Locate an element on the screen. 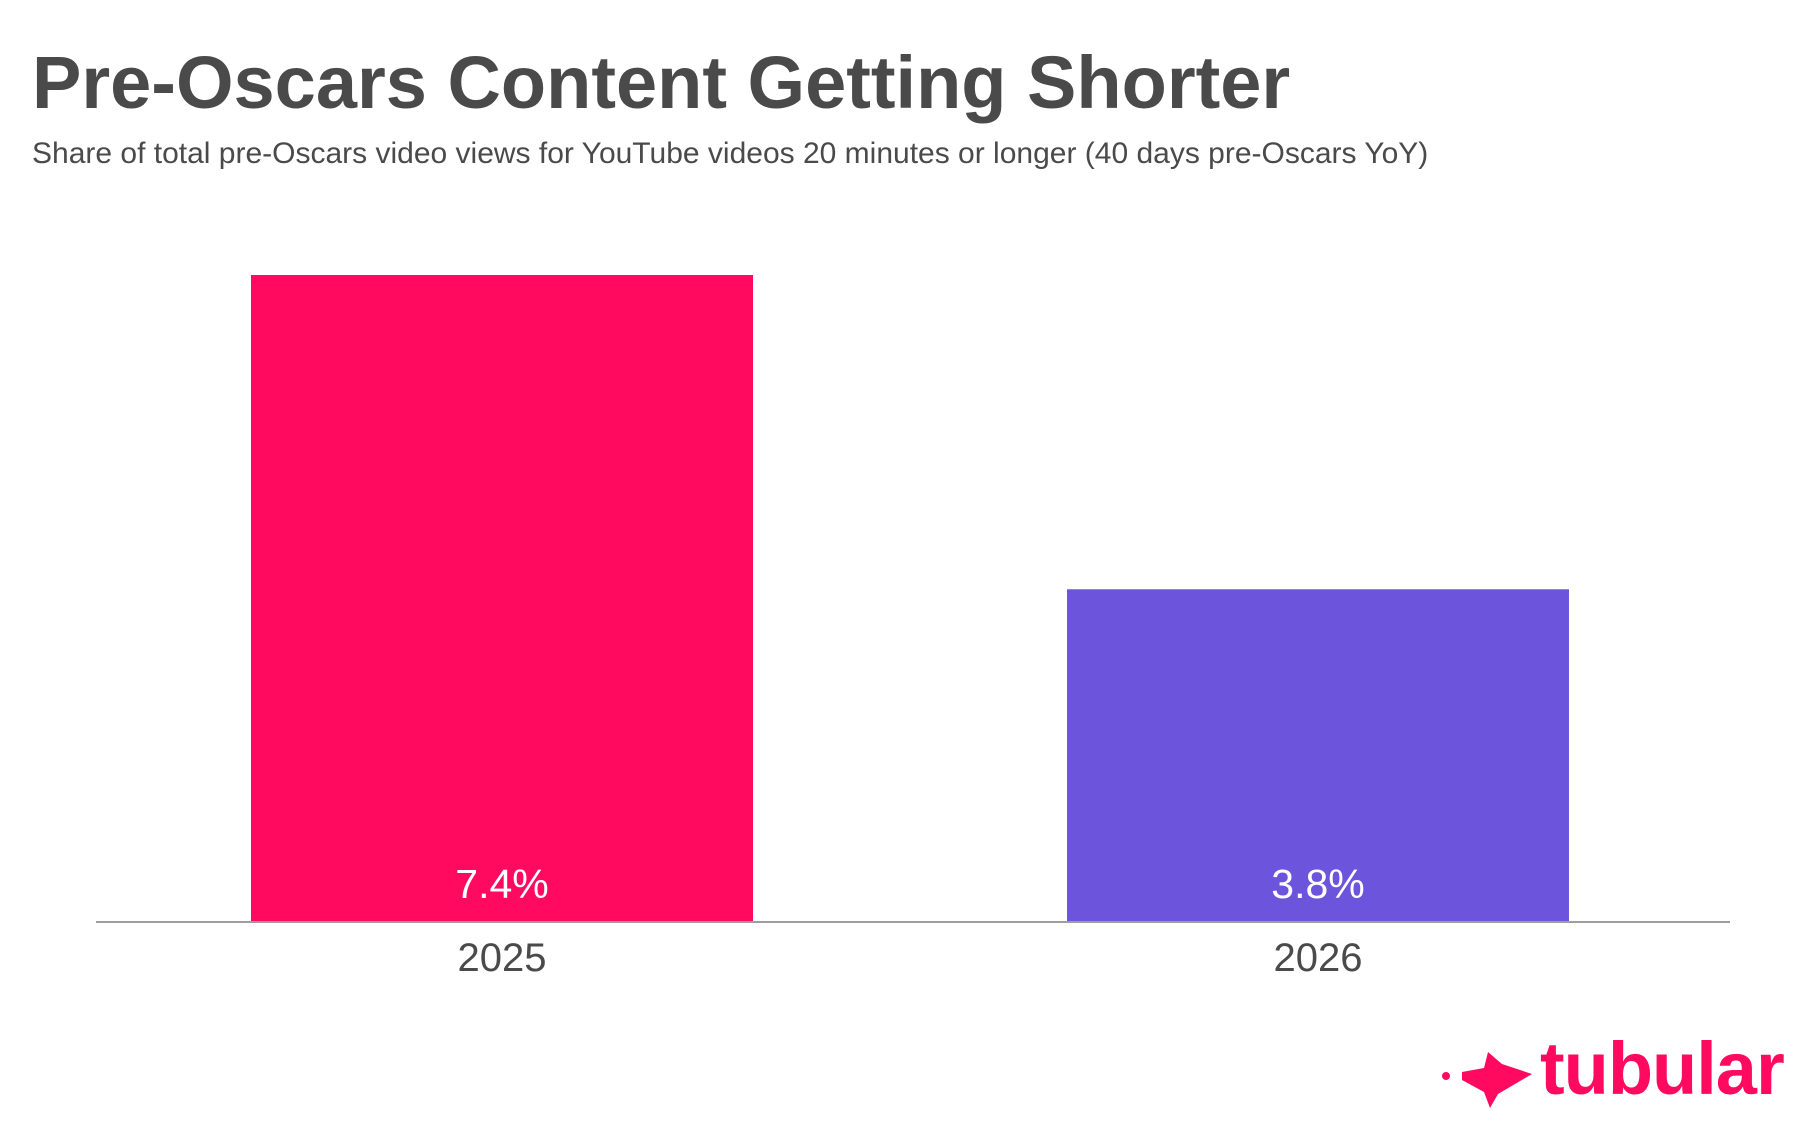 The image size is (1808, 1124). tubular-logo: tubular is located at coordinates (1615, 1071).